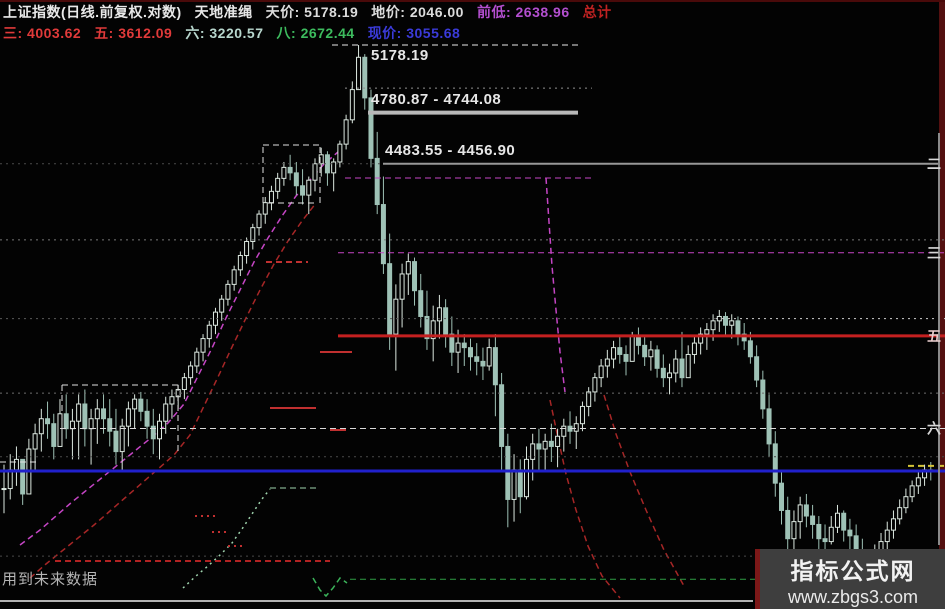 This screenshot has width=945, height=609. I want to click on right-edge-strip, so click(942, 304).